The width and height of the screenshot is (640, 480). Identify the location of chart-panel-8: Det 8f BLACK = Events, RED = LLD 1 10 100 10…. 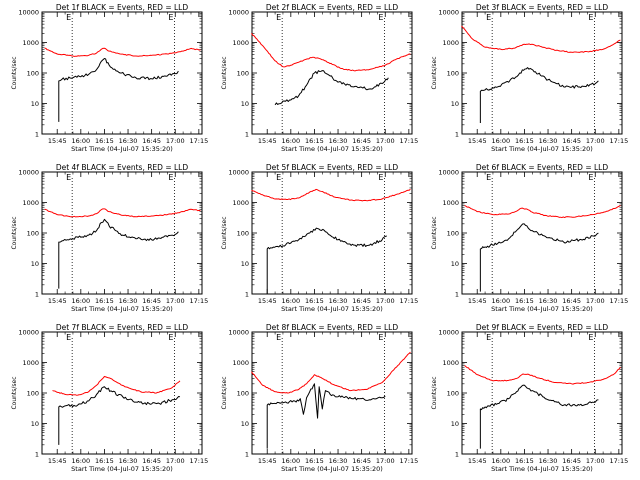
(319, 398).